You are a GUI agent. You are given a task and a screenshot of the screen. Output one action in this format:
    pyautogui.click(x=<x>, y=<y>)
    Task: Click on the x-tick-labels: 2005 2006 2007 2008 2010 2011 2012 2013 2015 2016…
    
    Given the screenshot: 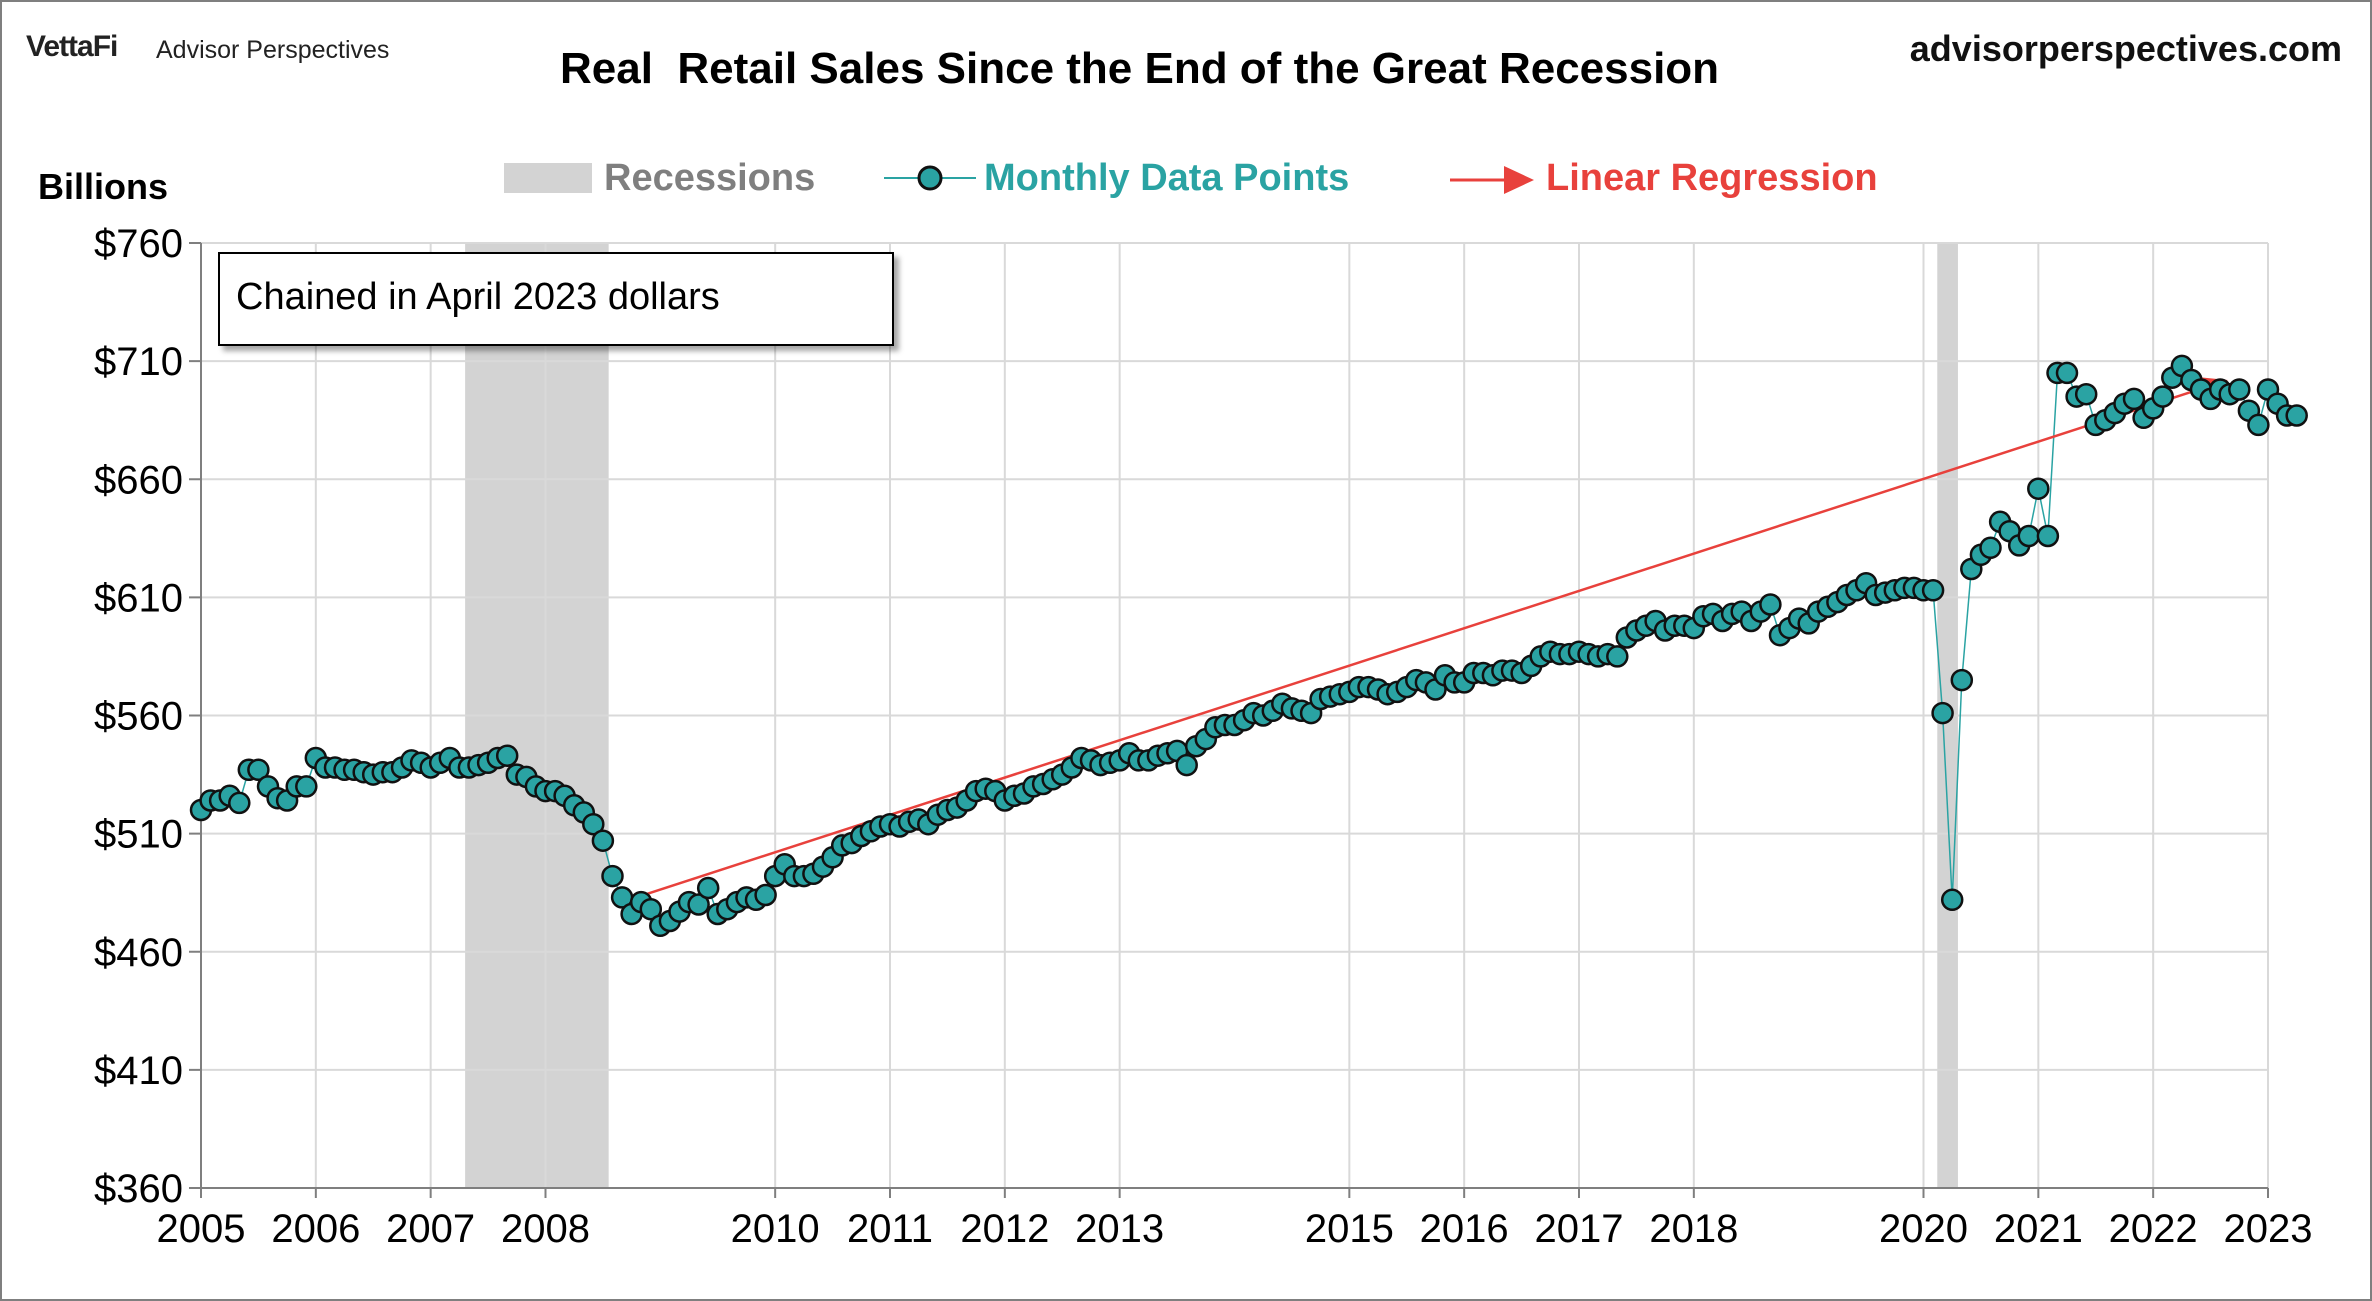 What is the action you would take?
    pyautogui.click(x=1235, y=1229)
    